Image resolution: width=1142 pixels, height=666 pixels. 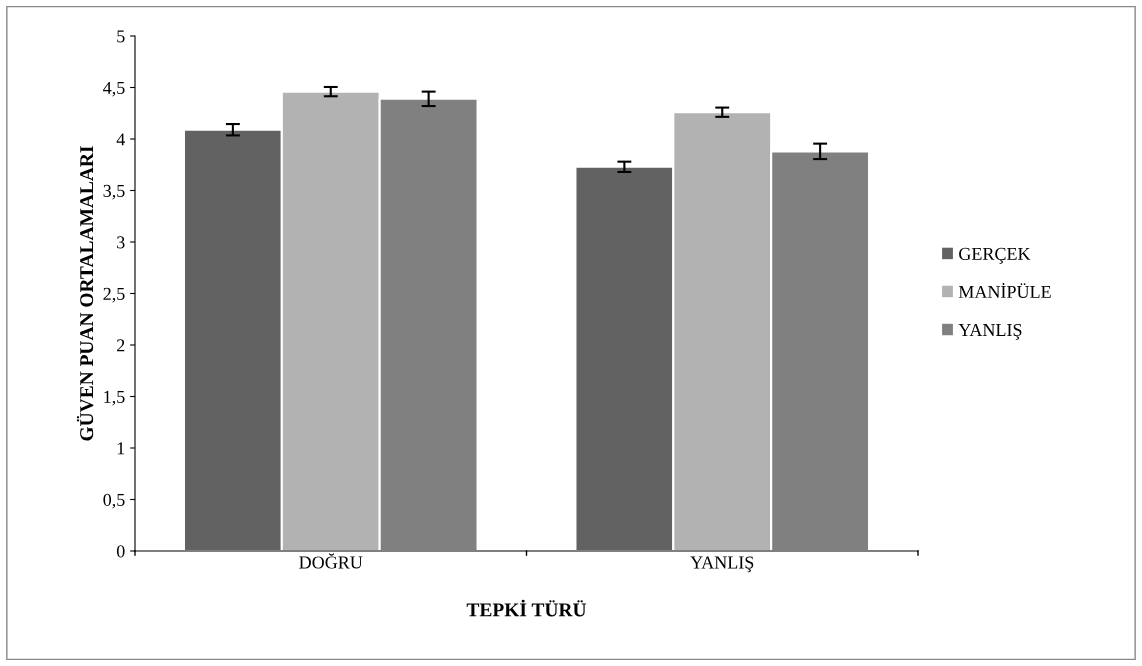 What do you see at coordinates (121, 242) in the screenshot?
I see `y-tick-label: 3` at bounding box center [121, 242].